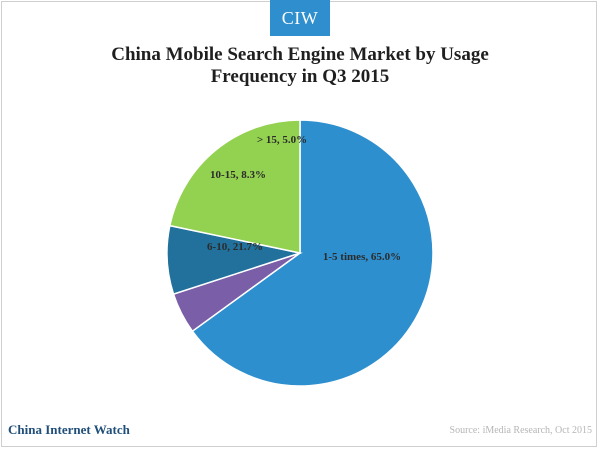 This screenshot has width=600, height=450. What do you see at coordinates (520, 430) in the screenshot?
I see `footer-source: Source: iMedia Research, Oct 2015` at bounding box center [520, 430].